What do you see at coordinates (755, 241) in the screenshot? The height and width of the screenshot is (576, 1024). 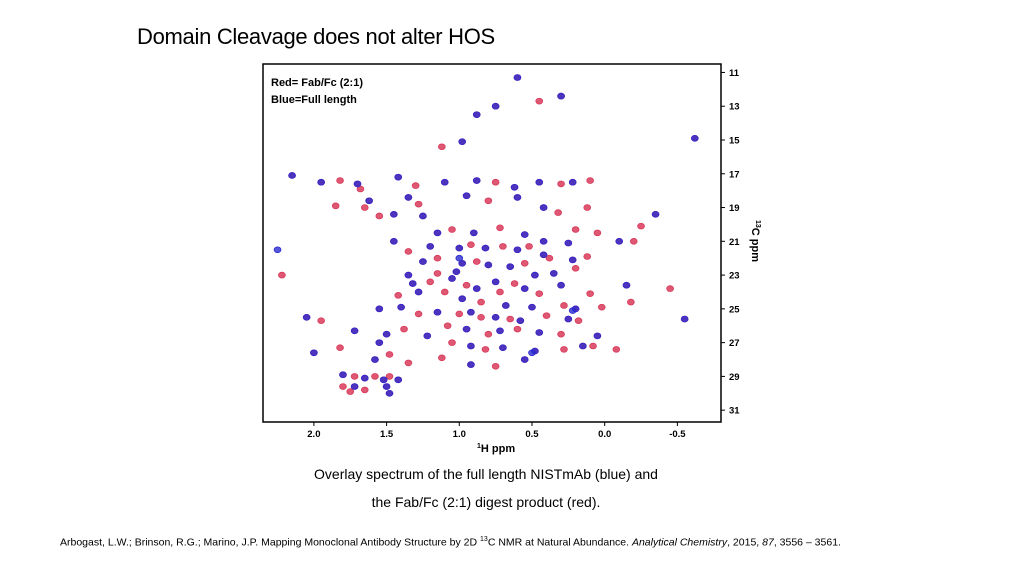 I see `y-axis-title: 13C ppm` at bounding box center [755, 241].